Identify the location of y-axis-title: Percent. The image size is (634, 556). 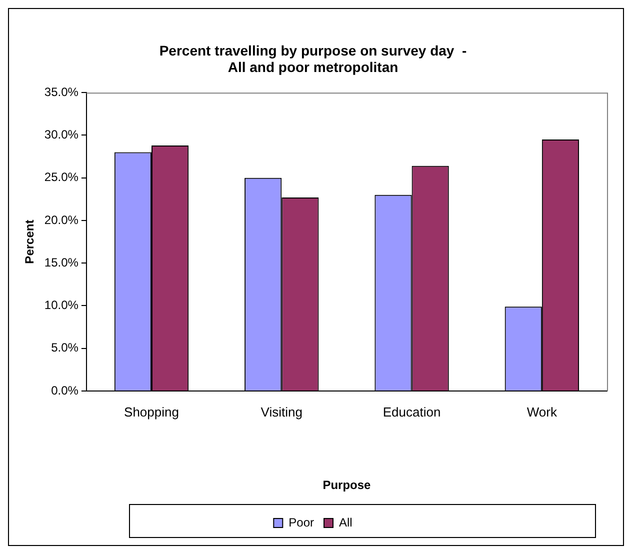
(29, 242).